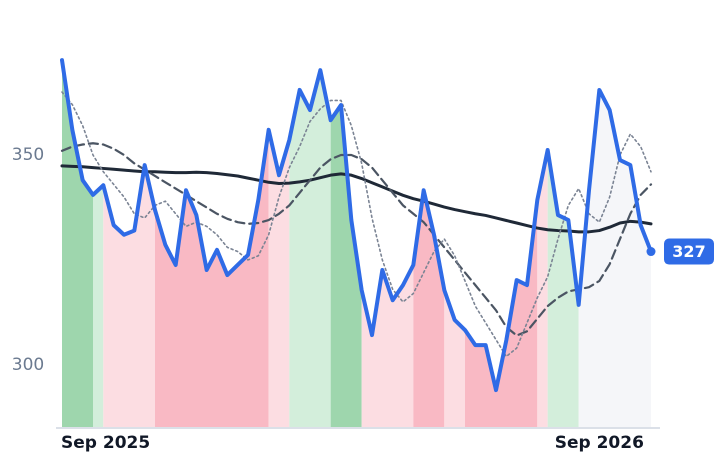 The image size is (718, 464). What do you see at coordinates (599, 443) in the screenshot?
I see `x-tick-label: Sep 2026` at bounding box center [599, 443].